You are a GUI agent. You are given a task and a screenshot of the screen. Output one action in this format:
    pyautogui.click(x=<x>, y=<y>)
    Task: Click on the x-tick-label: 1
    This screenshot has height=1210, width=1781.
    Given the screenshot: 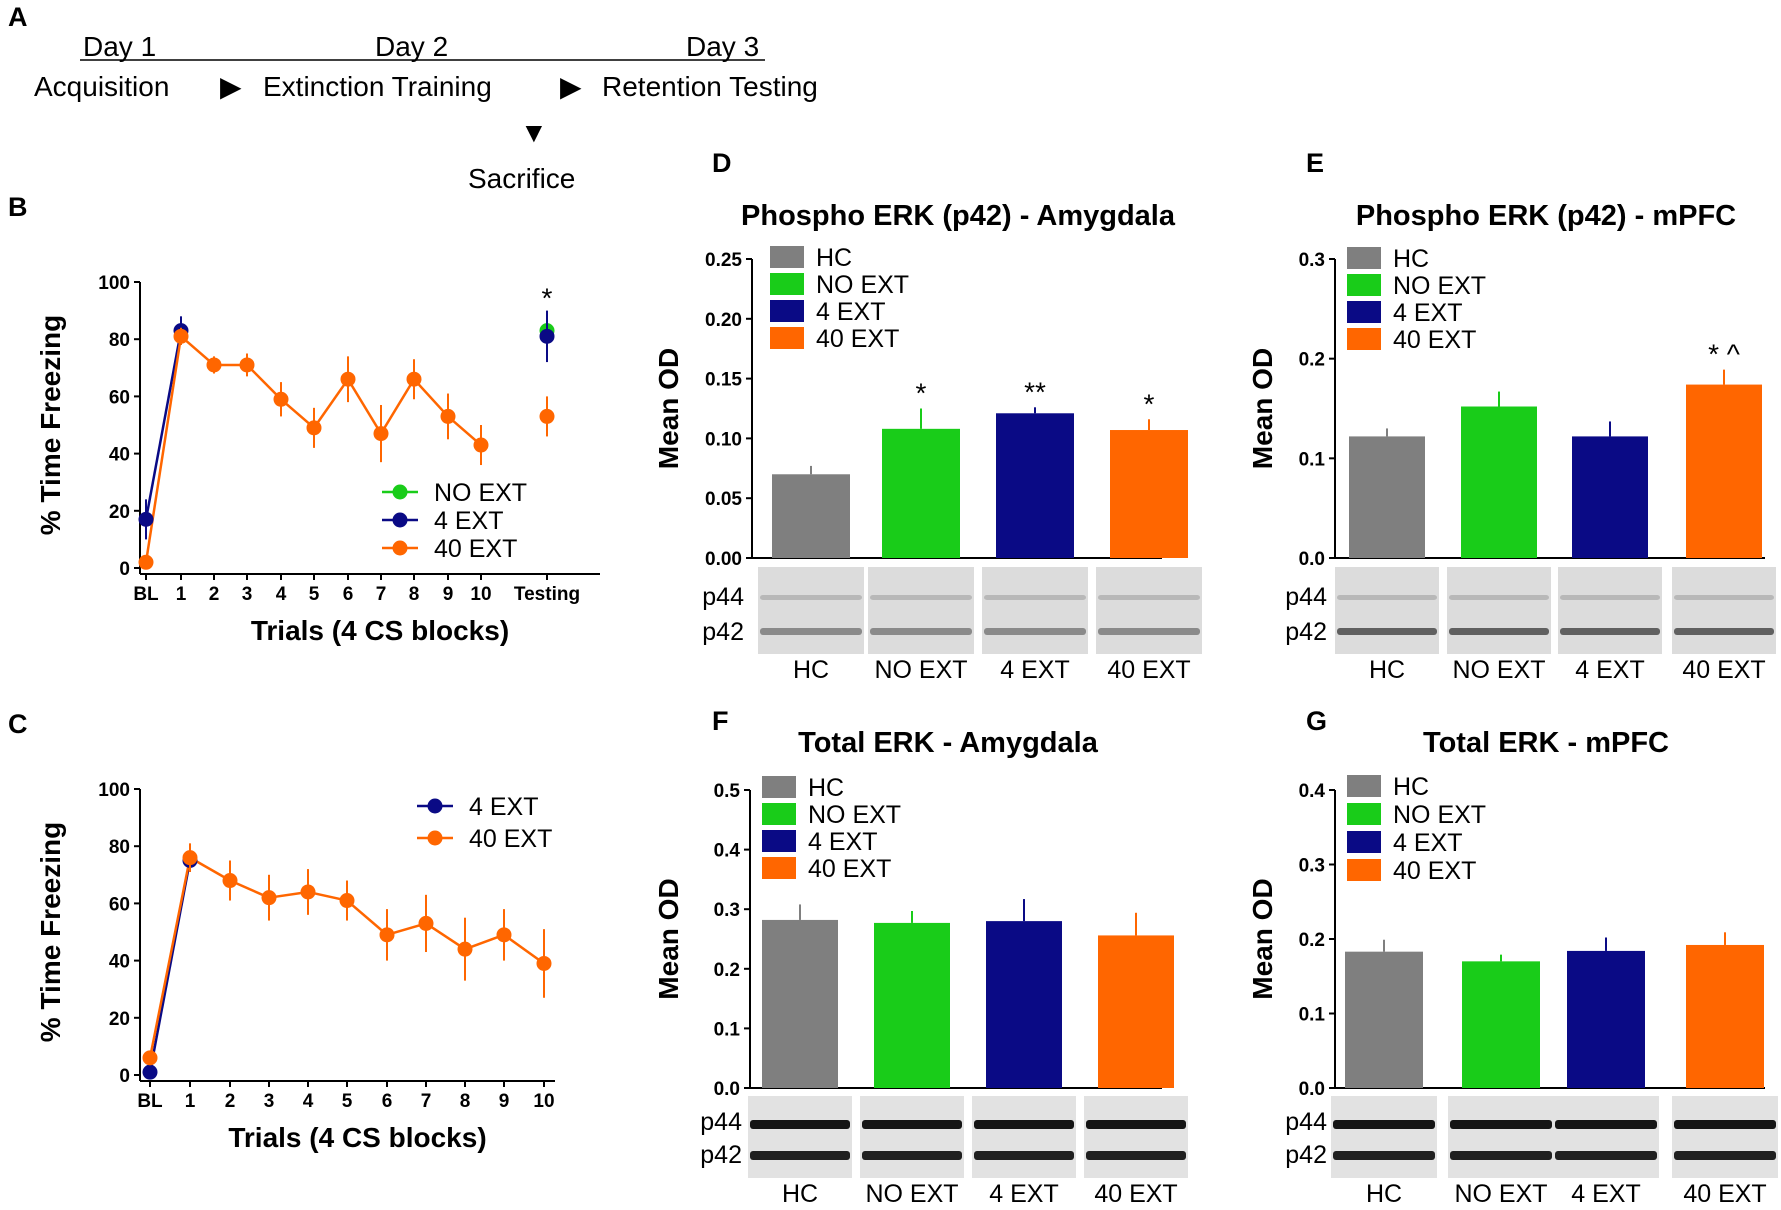 What is the action you would take?
    pyautogui.click(x=181, y=594)
    